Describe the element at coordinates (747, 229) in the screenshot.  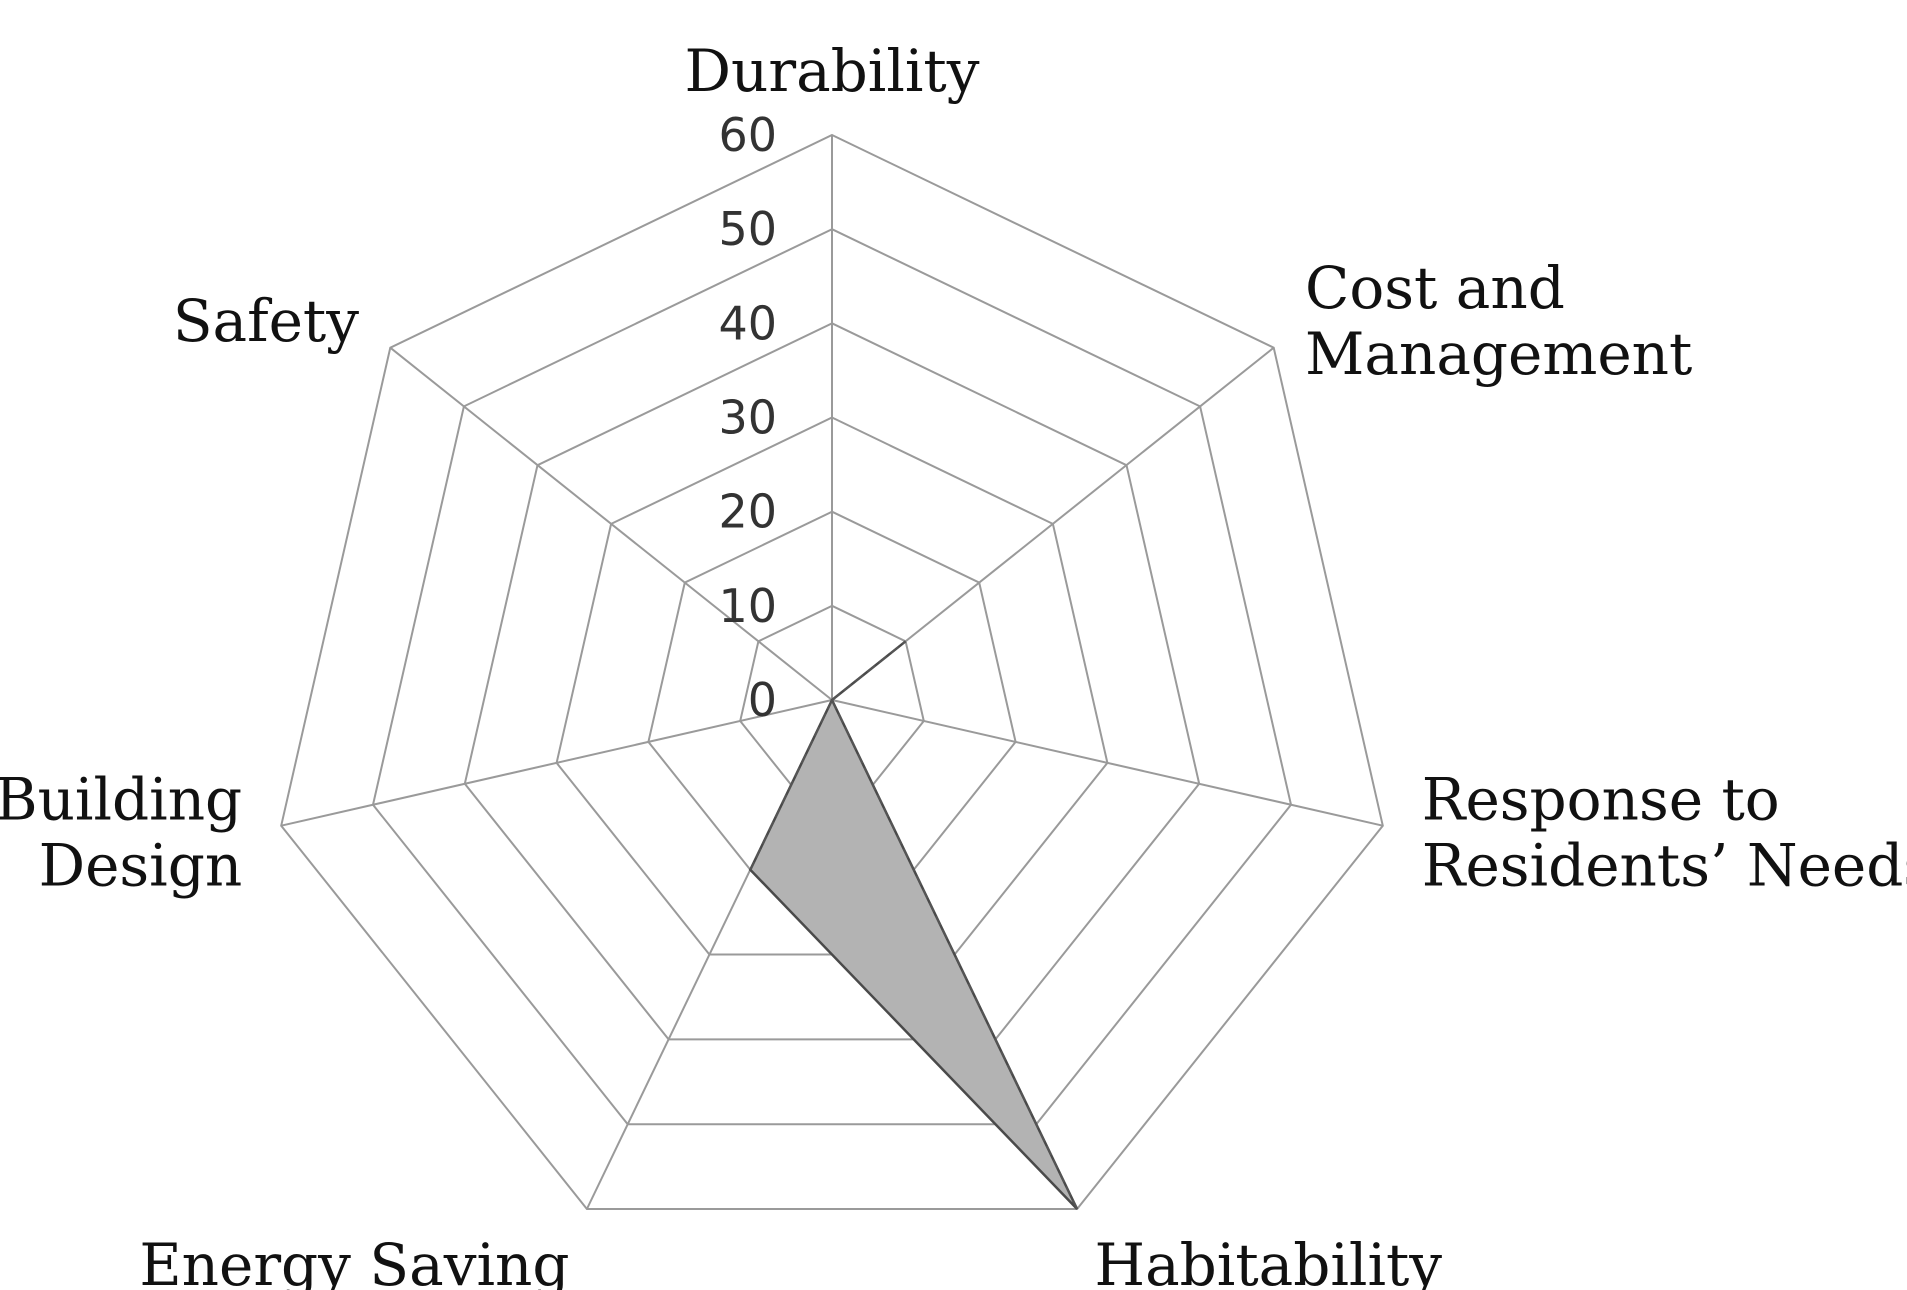
I see `tick-label-50: 50` at that location.